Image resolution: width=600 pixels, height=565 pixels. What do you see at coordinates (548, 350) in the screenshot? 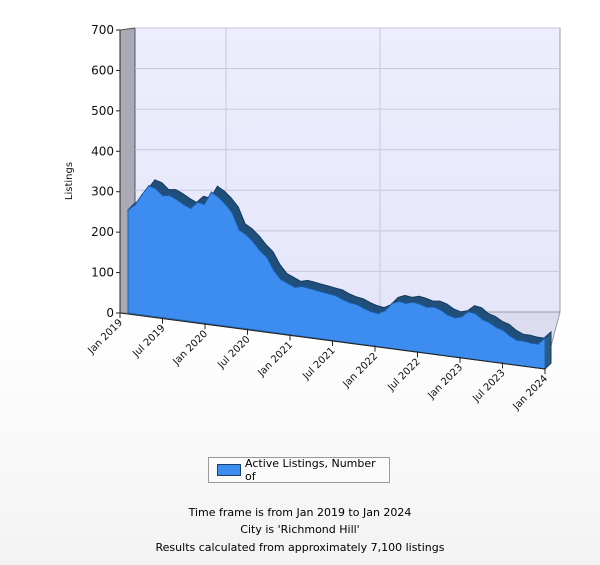
I see `area-right-cap` at bounding box center [548, 350].